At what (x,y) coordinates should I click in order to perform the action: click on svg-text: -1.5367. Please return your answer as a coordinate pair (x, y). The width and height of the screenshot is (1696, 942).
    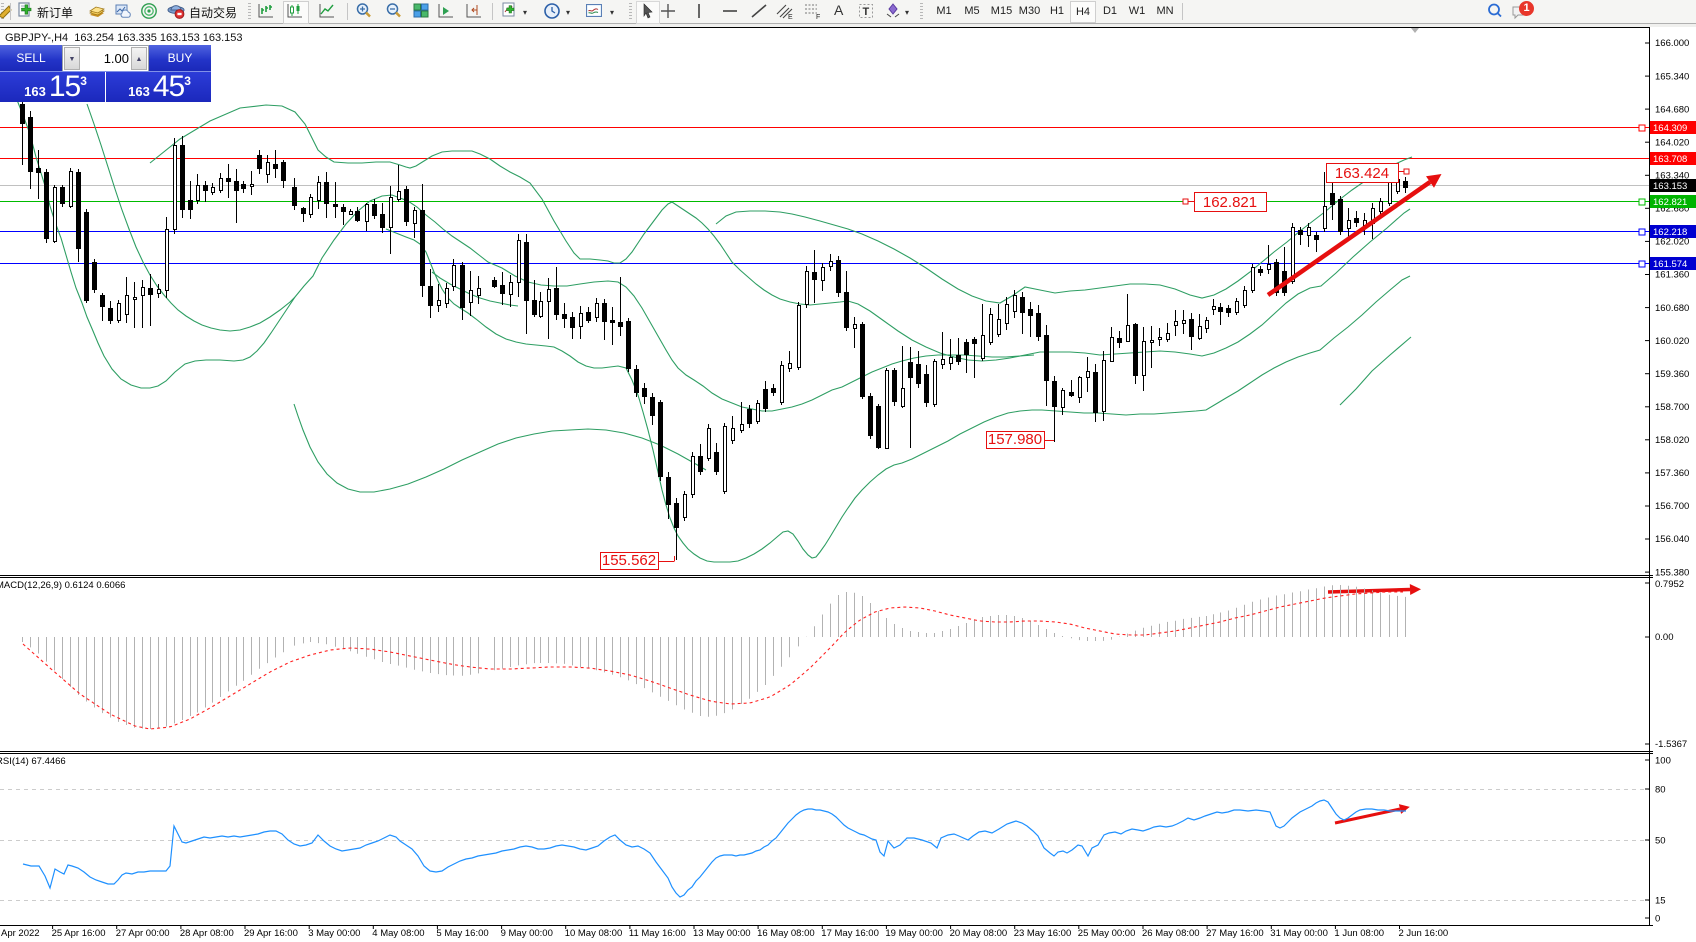
    Looking at the image, I should click on (1671, 744).